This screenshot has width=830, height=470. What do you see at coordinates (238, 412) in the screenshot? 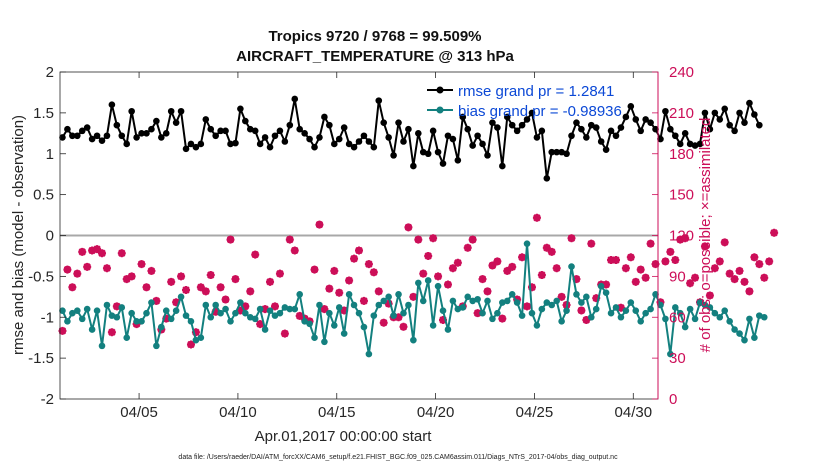
I see `x-tick-label: 04/10` at bounding box center [238, 412].